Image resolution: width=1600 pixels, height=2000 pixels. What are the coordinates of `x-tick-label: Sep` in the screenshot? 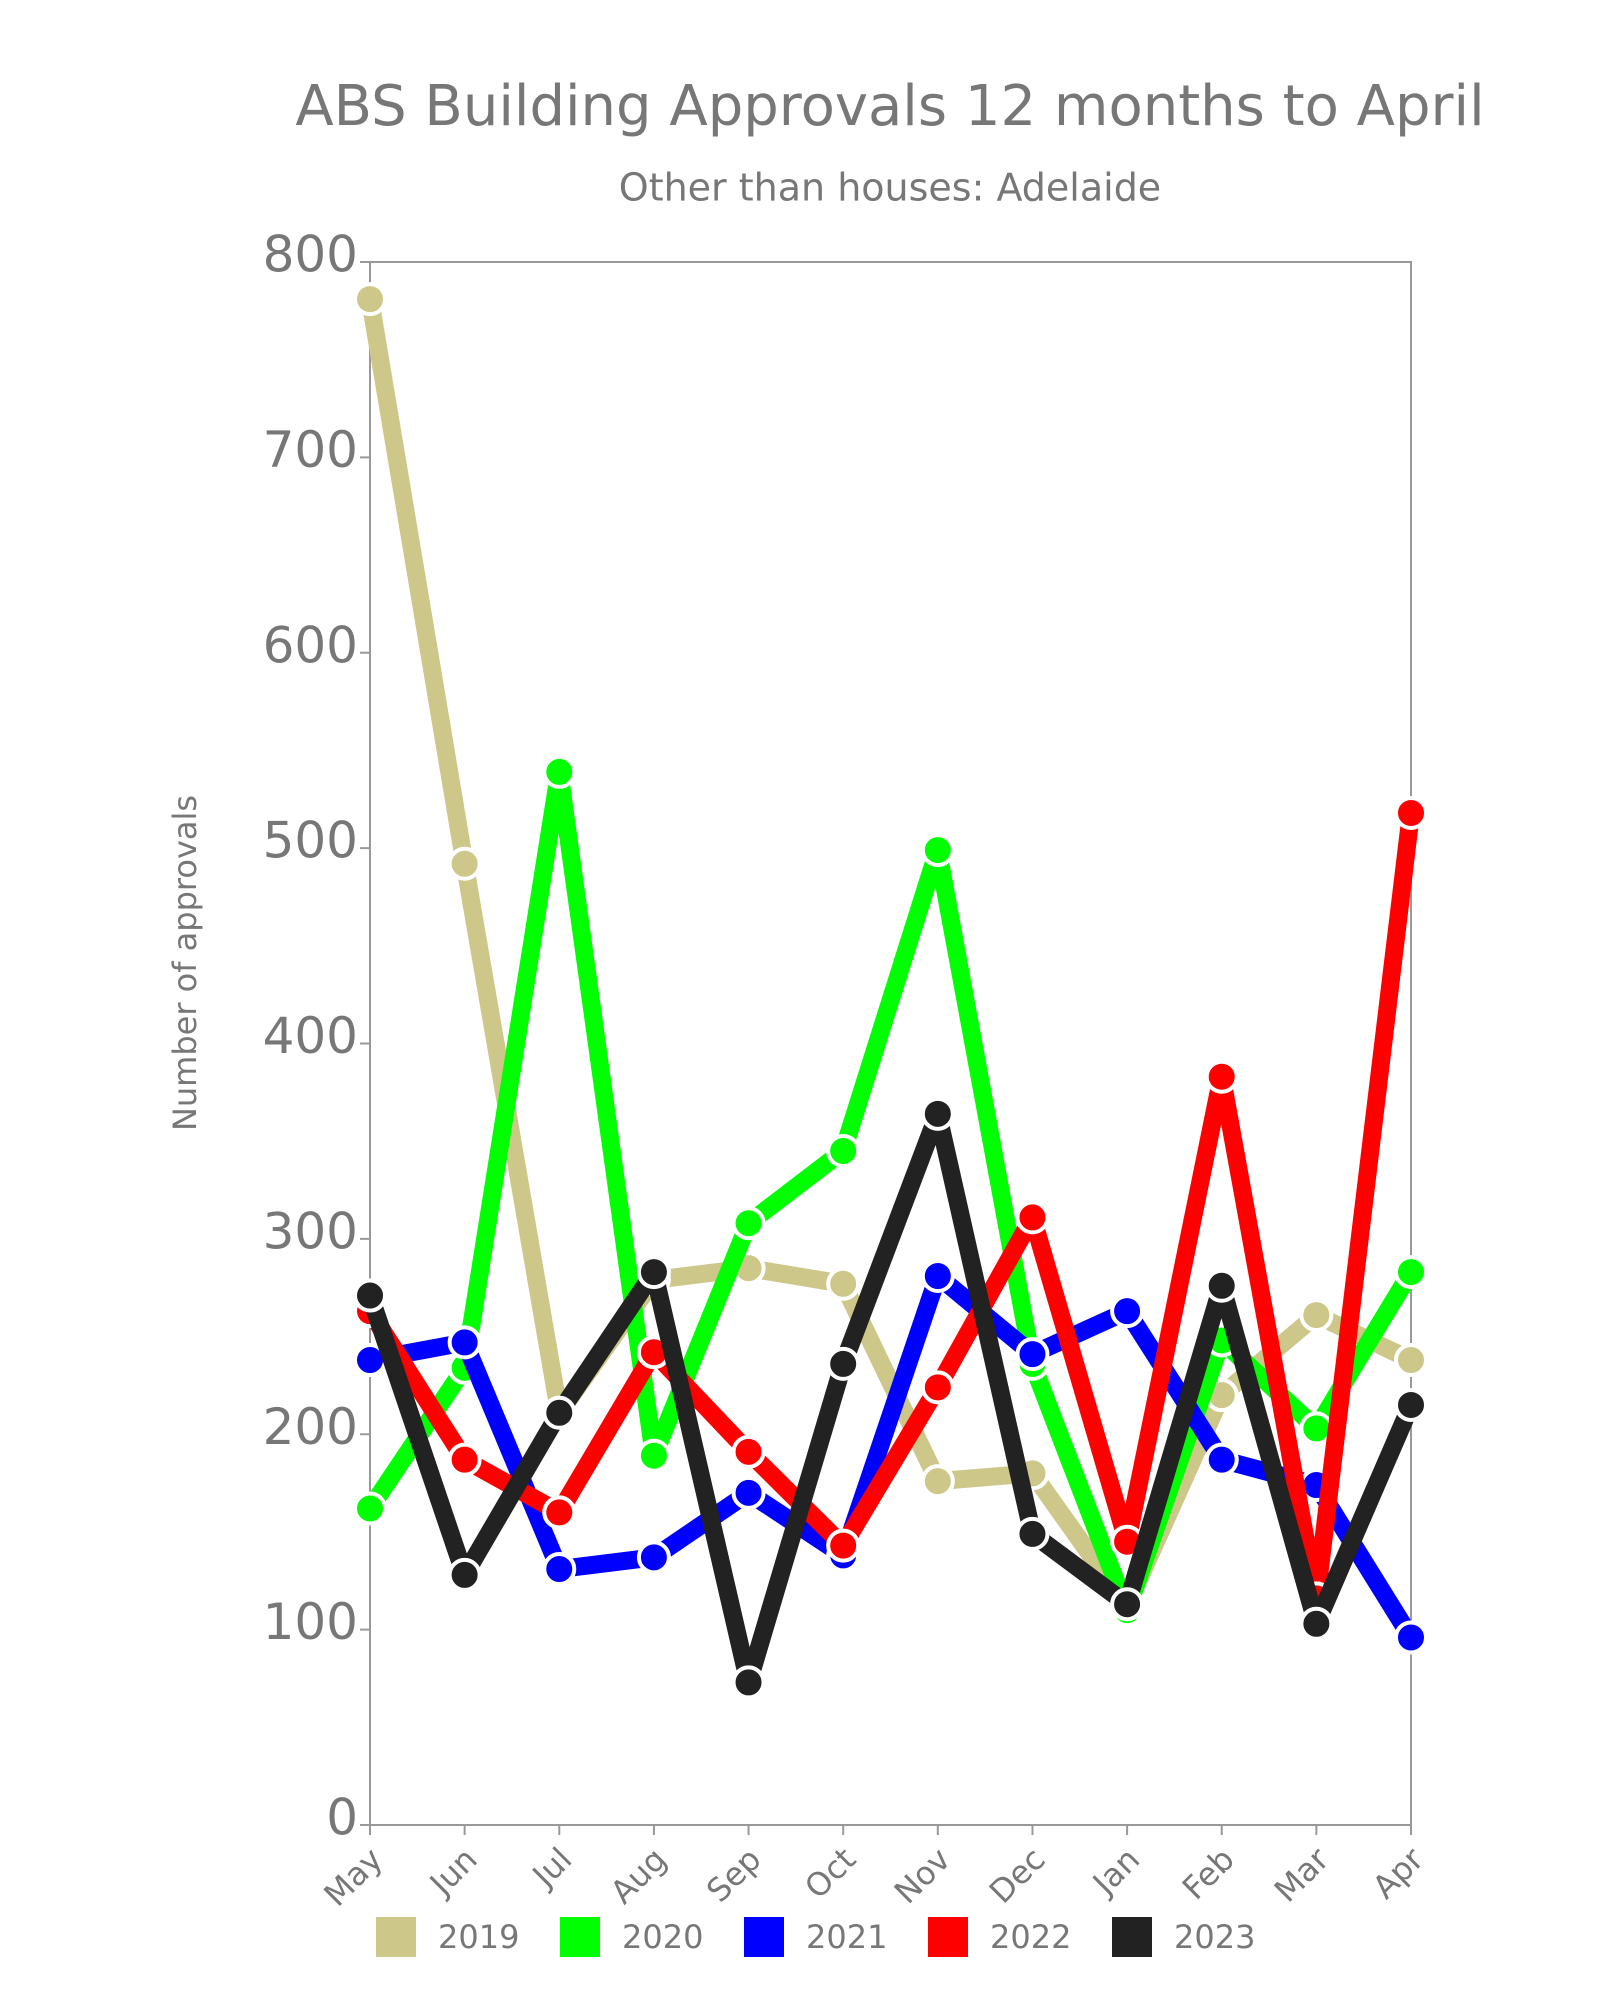 It's located at (734, 1875).